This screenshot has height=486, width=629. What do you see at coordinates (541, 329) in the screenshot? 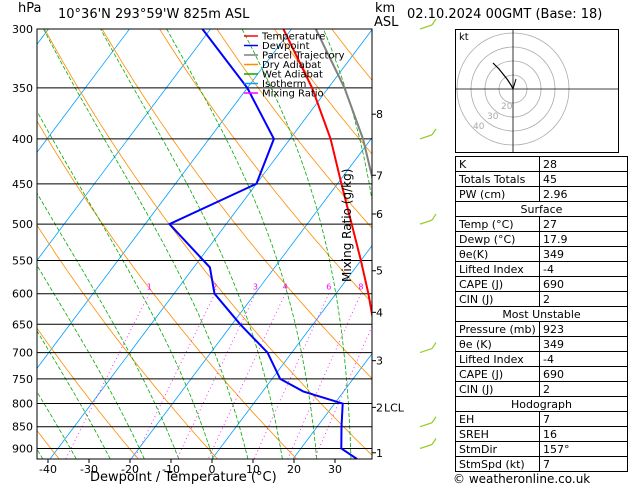
I see `index-row: Pressure (mb) 923` at bounding box center [541, 329].